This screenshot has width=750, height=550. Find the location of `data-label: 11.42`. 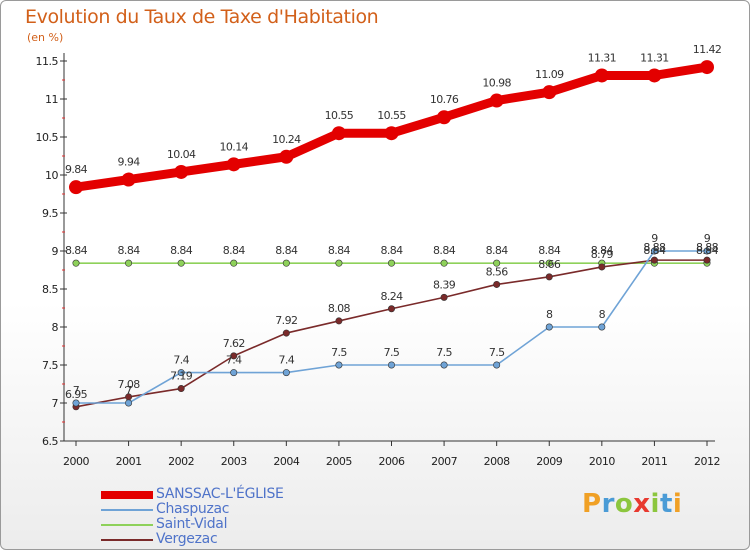

data-label: 11.42 is located at coordinates (707, 49).